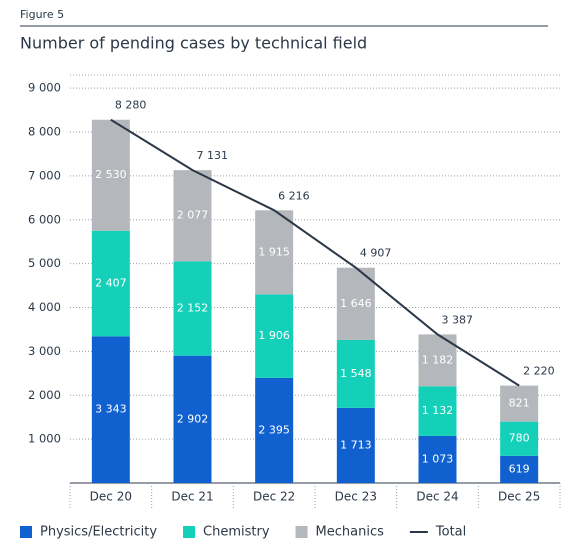  I want to click on value-label: 1 182, so click(438, 359).